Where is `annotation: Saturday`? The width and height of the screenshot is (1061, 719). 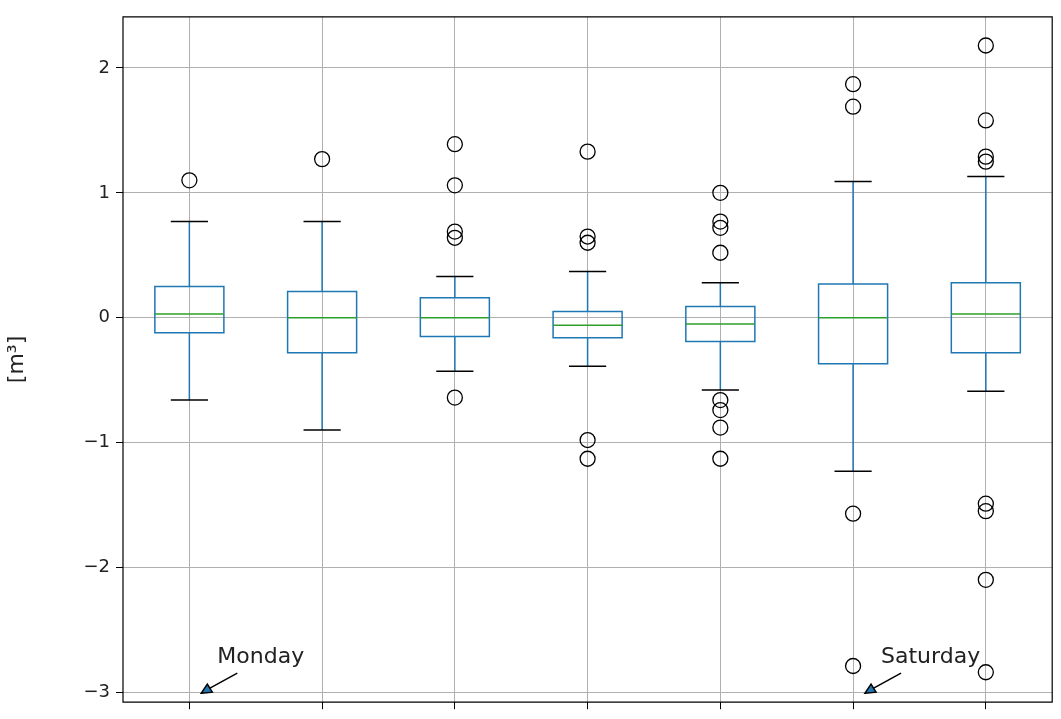
annotation: Saturday is located at coordinates (931, 656).